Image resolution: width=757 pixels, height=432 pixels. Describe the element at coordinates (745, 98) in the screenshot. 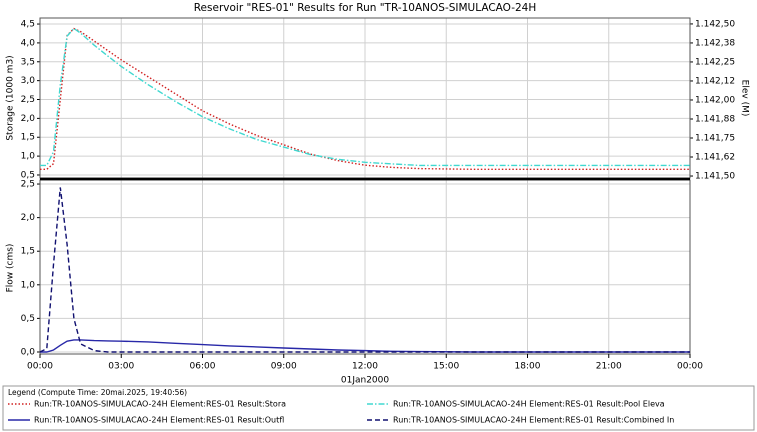

I see `y2-axis-label: Elev (M)` at that location.